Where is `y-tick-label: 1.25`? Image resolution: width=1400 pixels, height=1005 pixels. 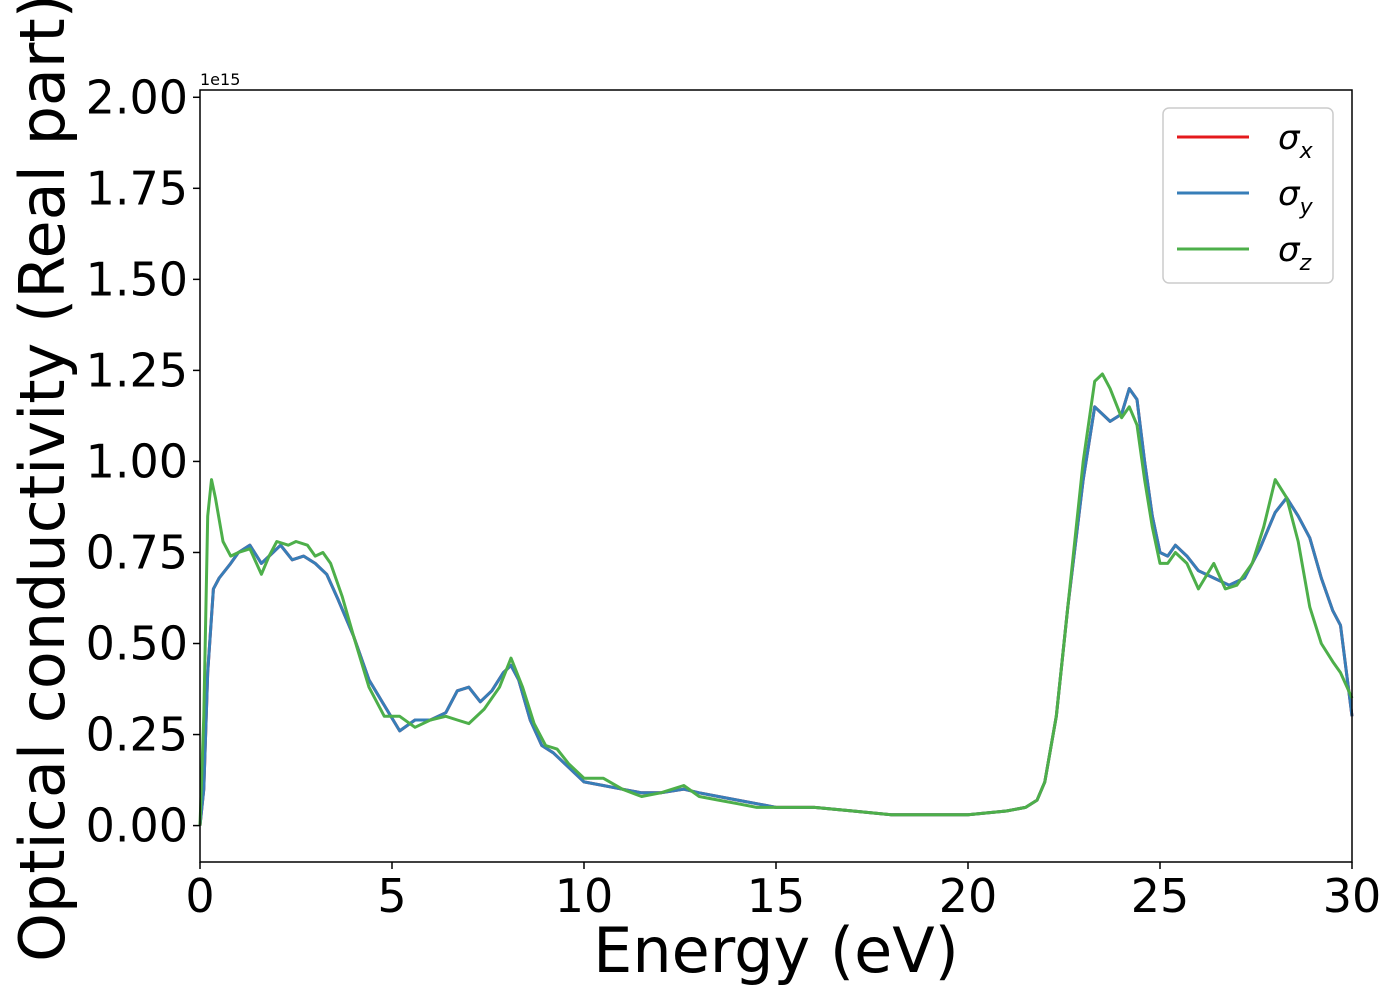
y-tick-label: 1.25 is located at coordinates (137, 370).